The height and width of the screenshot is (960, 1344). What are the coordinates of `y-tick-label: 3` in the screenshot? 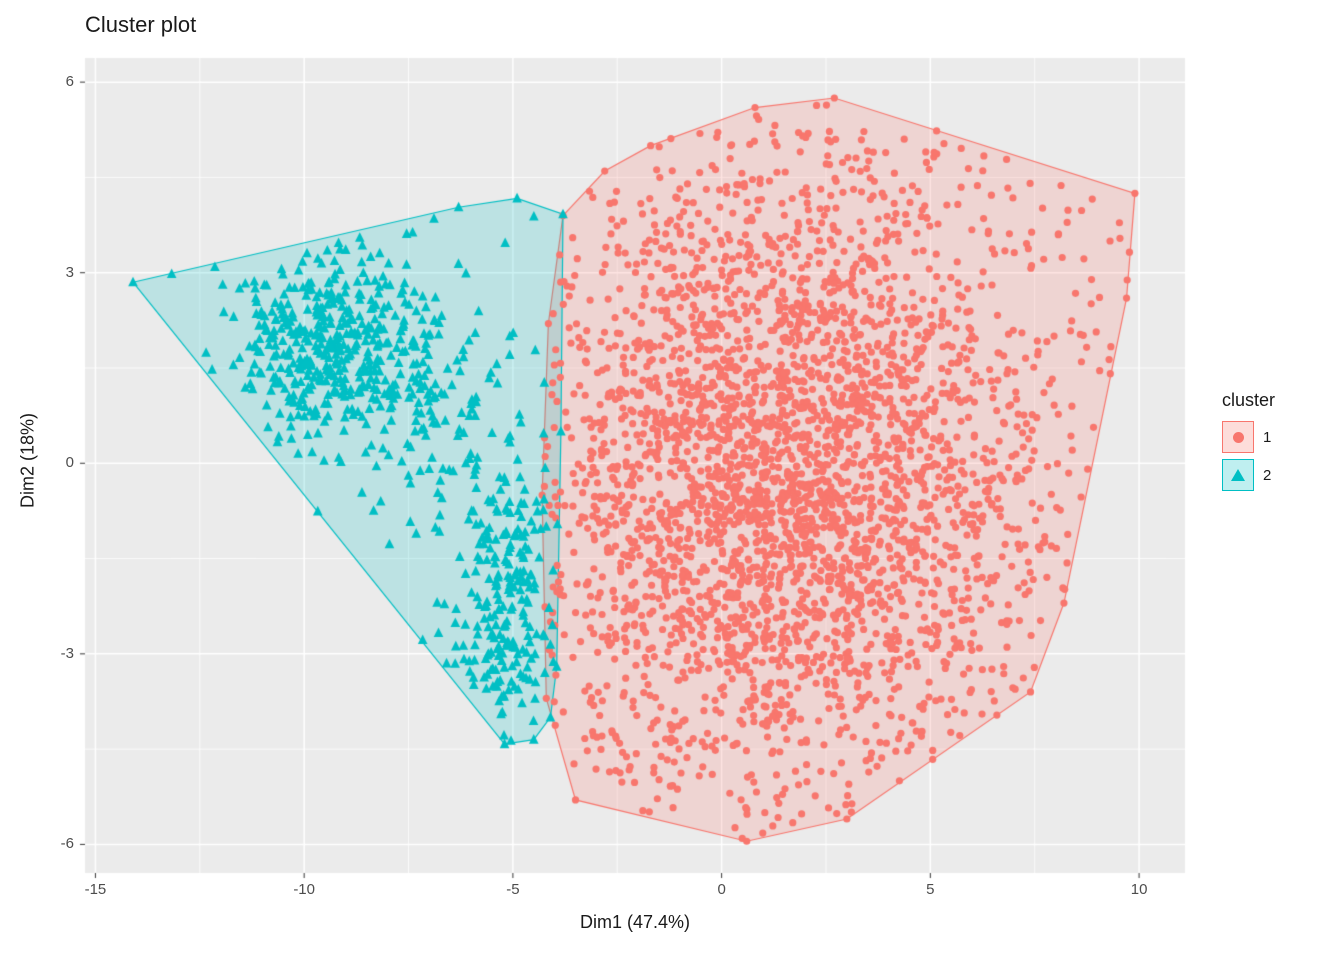 It's located at (69, 272).